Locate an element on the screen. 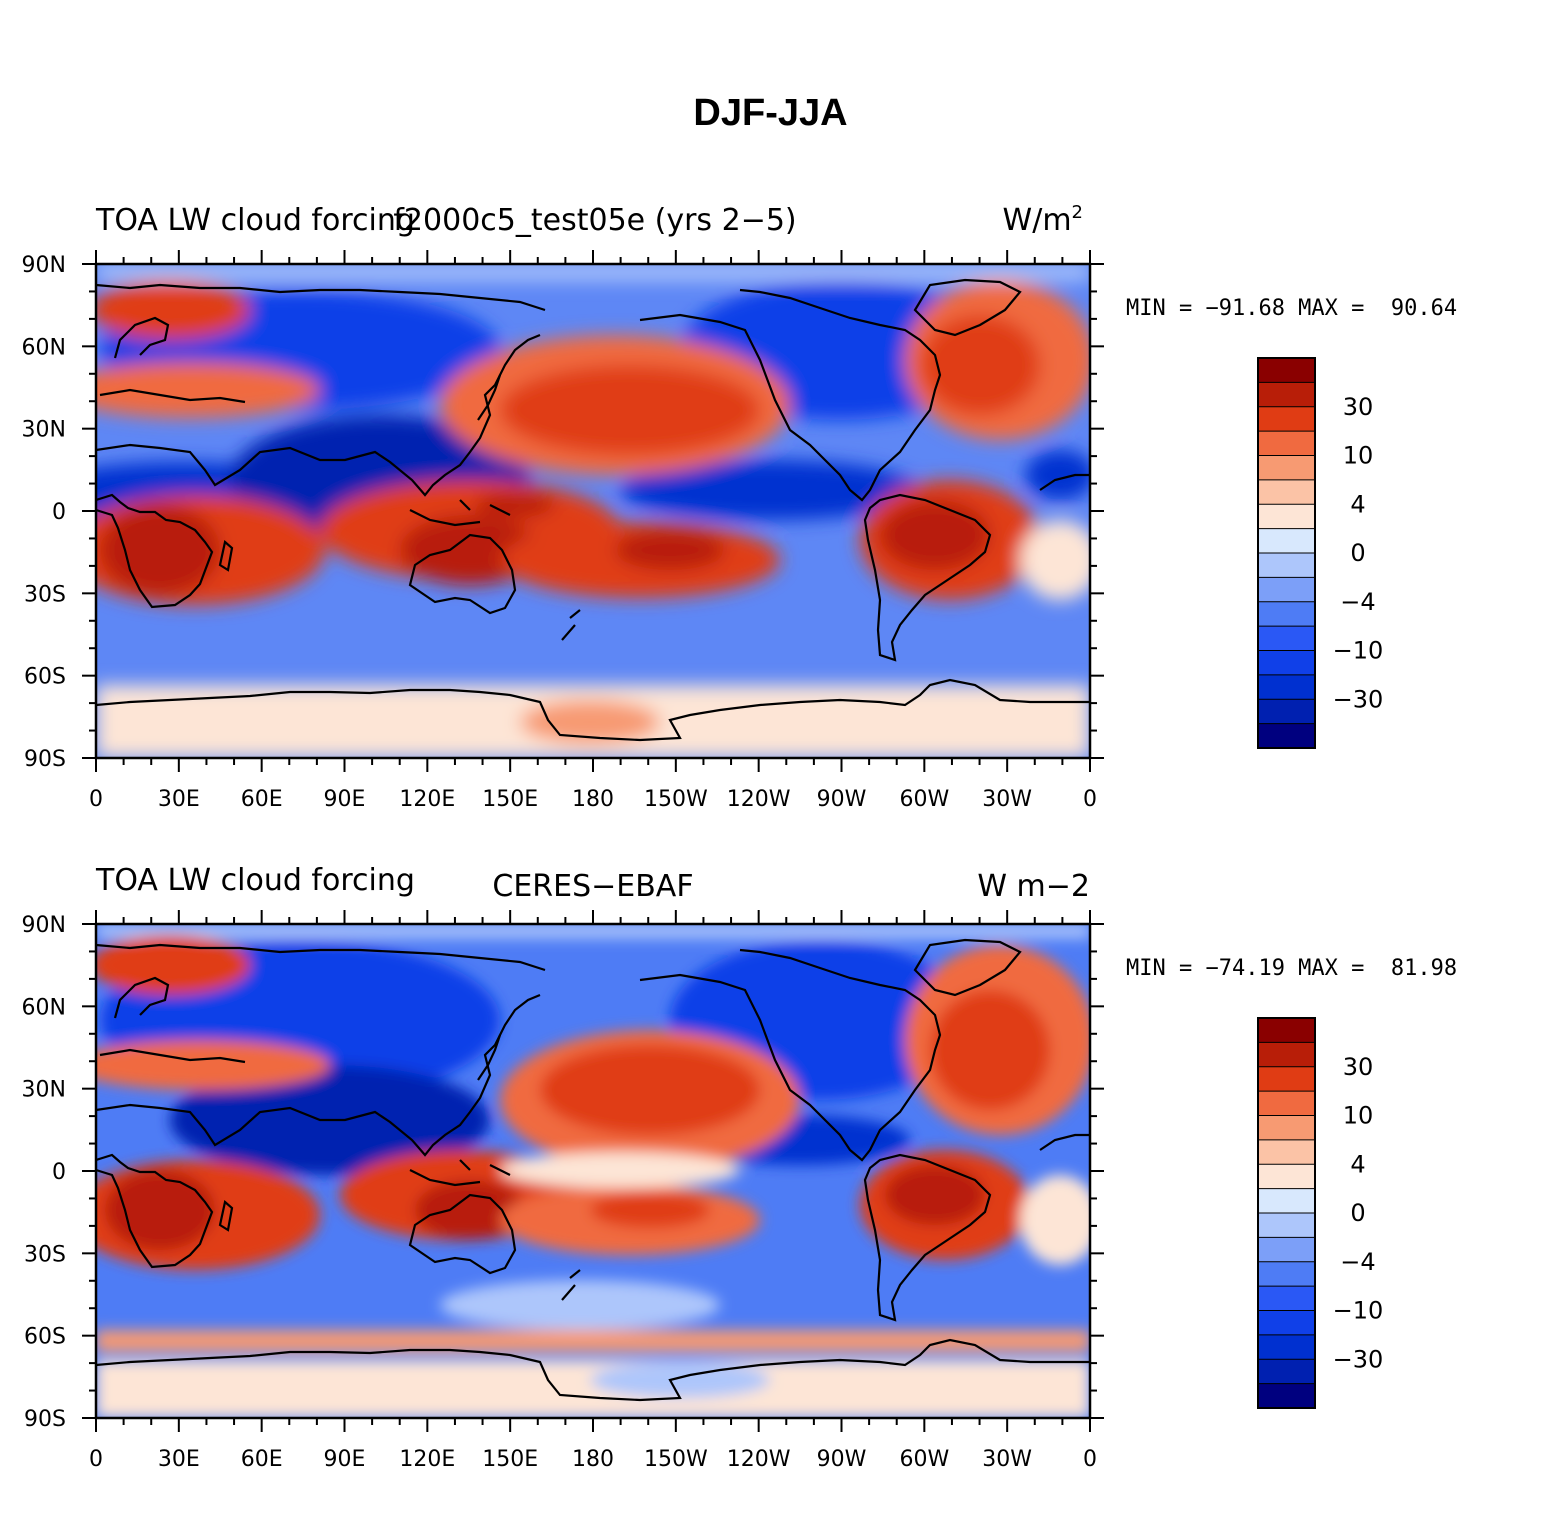  coast-south-america is located at coordinates (927, 1237).